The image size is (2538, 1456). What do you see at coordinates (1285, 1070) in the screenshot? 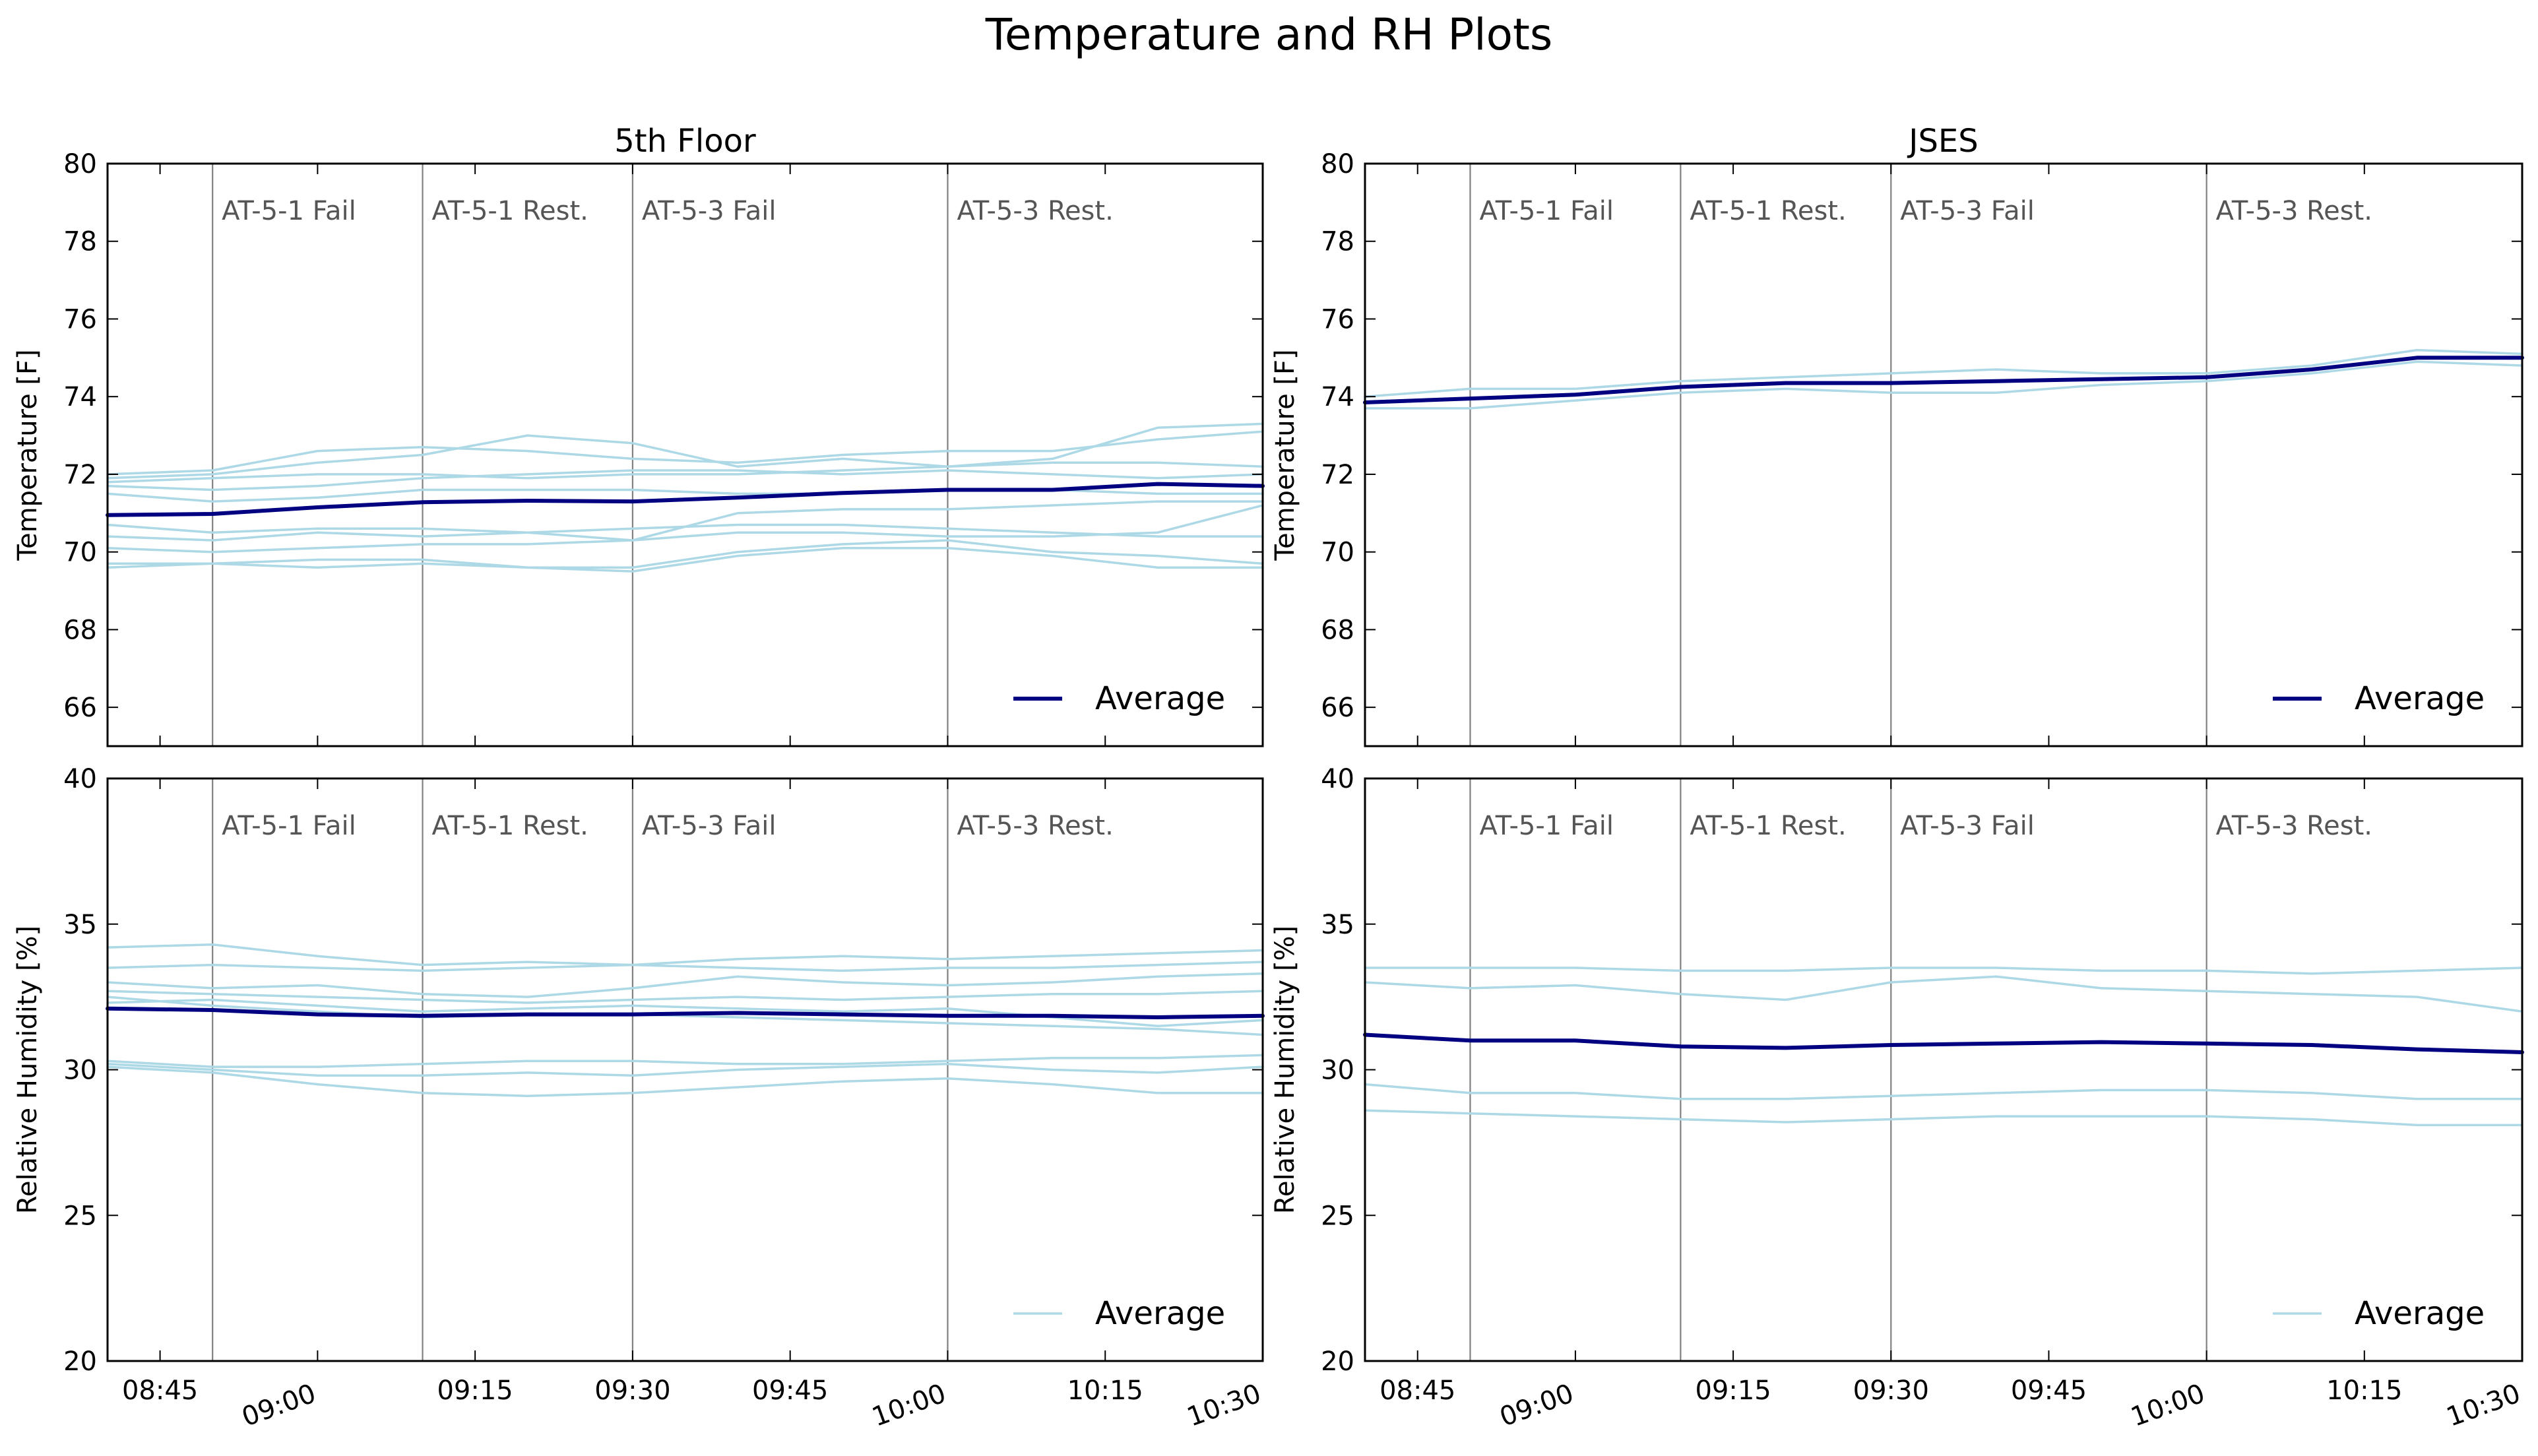
I see `y-axis-label: Relative Humidity [%]` at bounding box center [1285, 1070].